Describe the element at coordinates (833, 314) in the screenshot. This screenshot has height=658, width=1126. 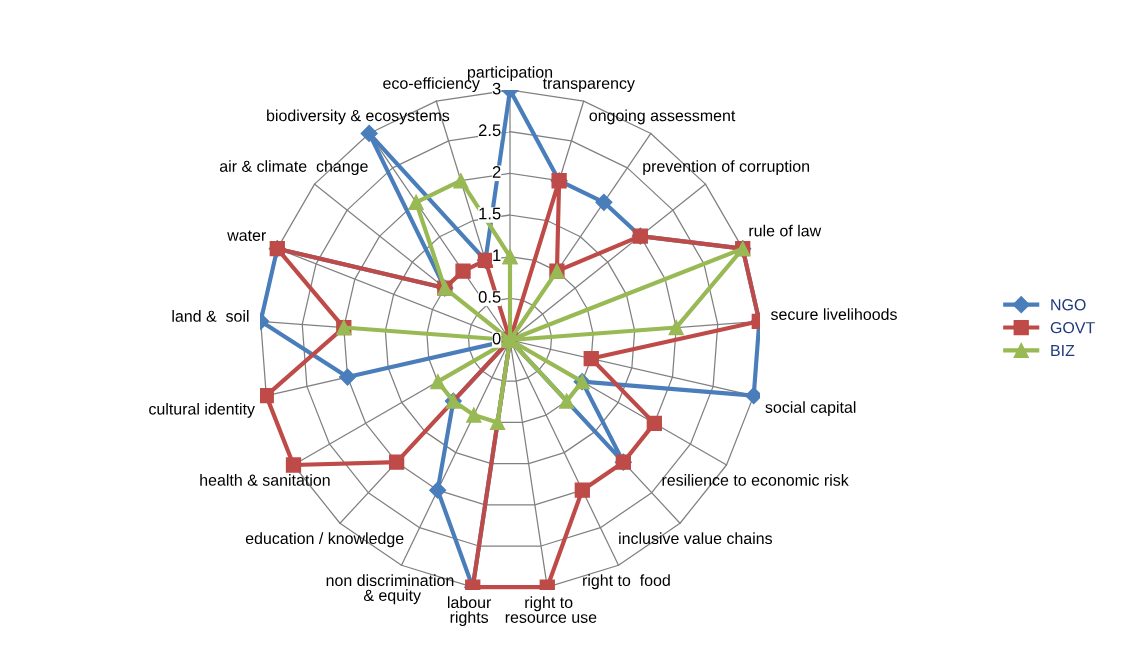
I see `spoke-label: secure livelihoods` at that location.